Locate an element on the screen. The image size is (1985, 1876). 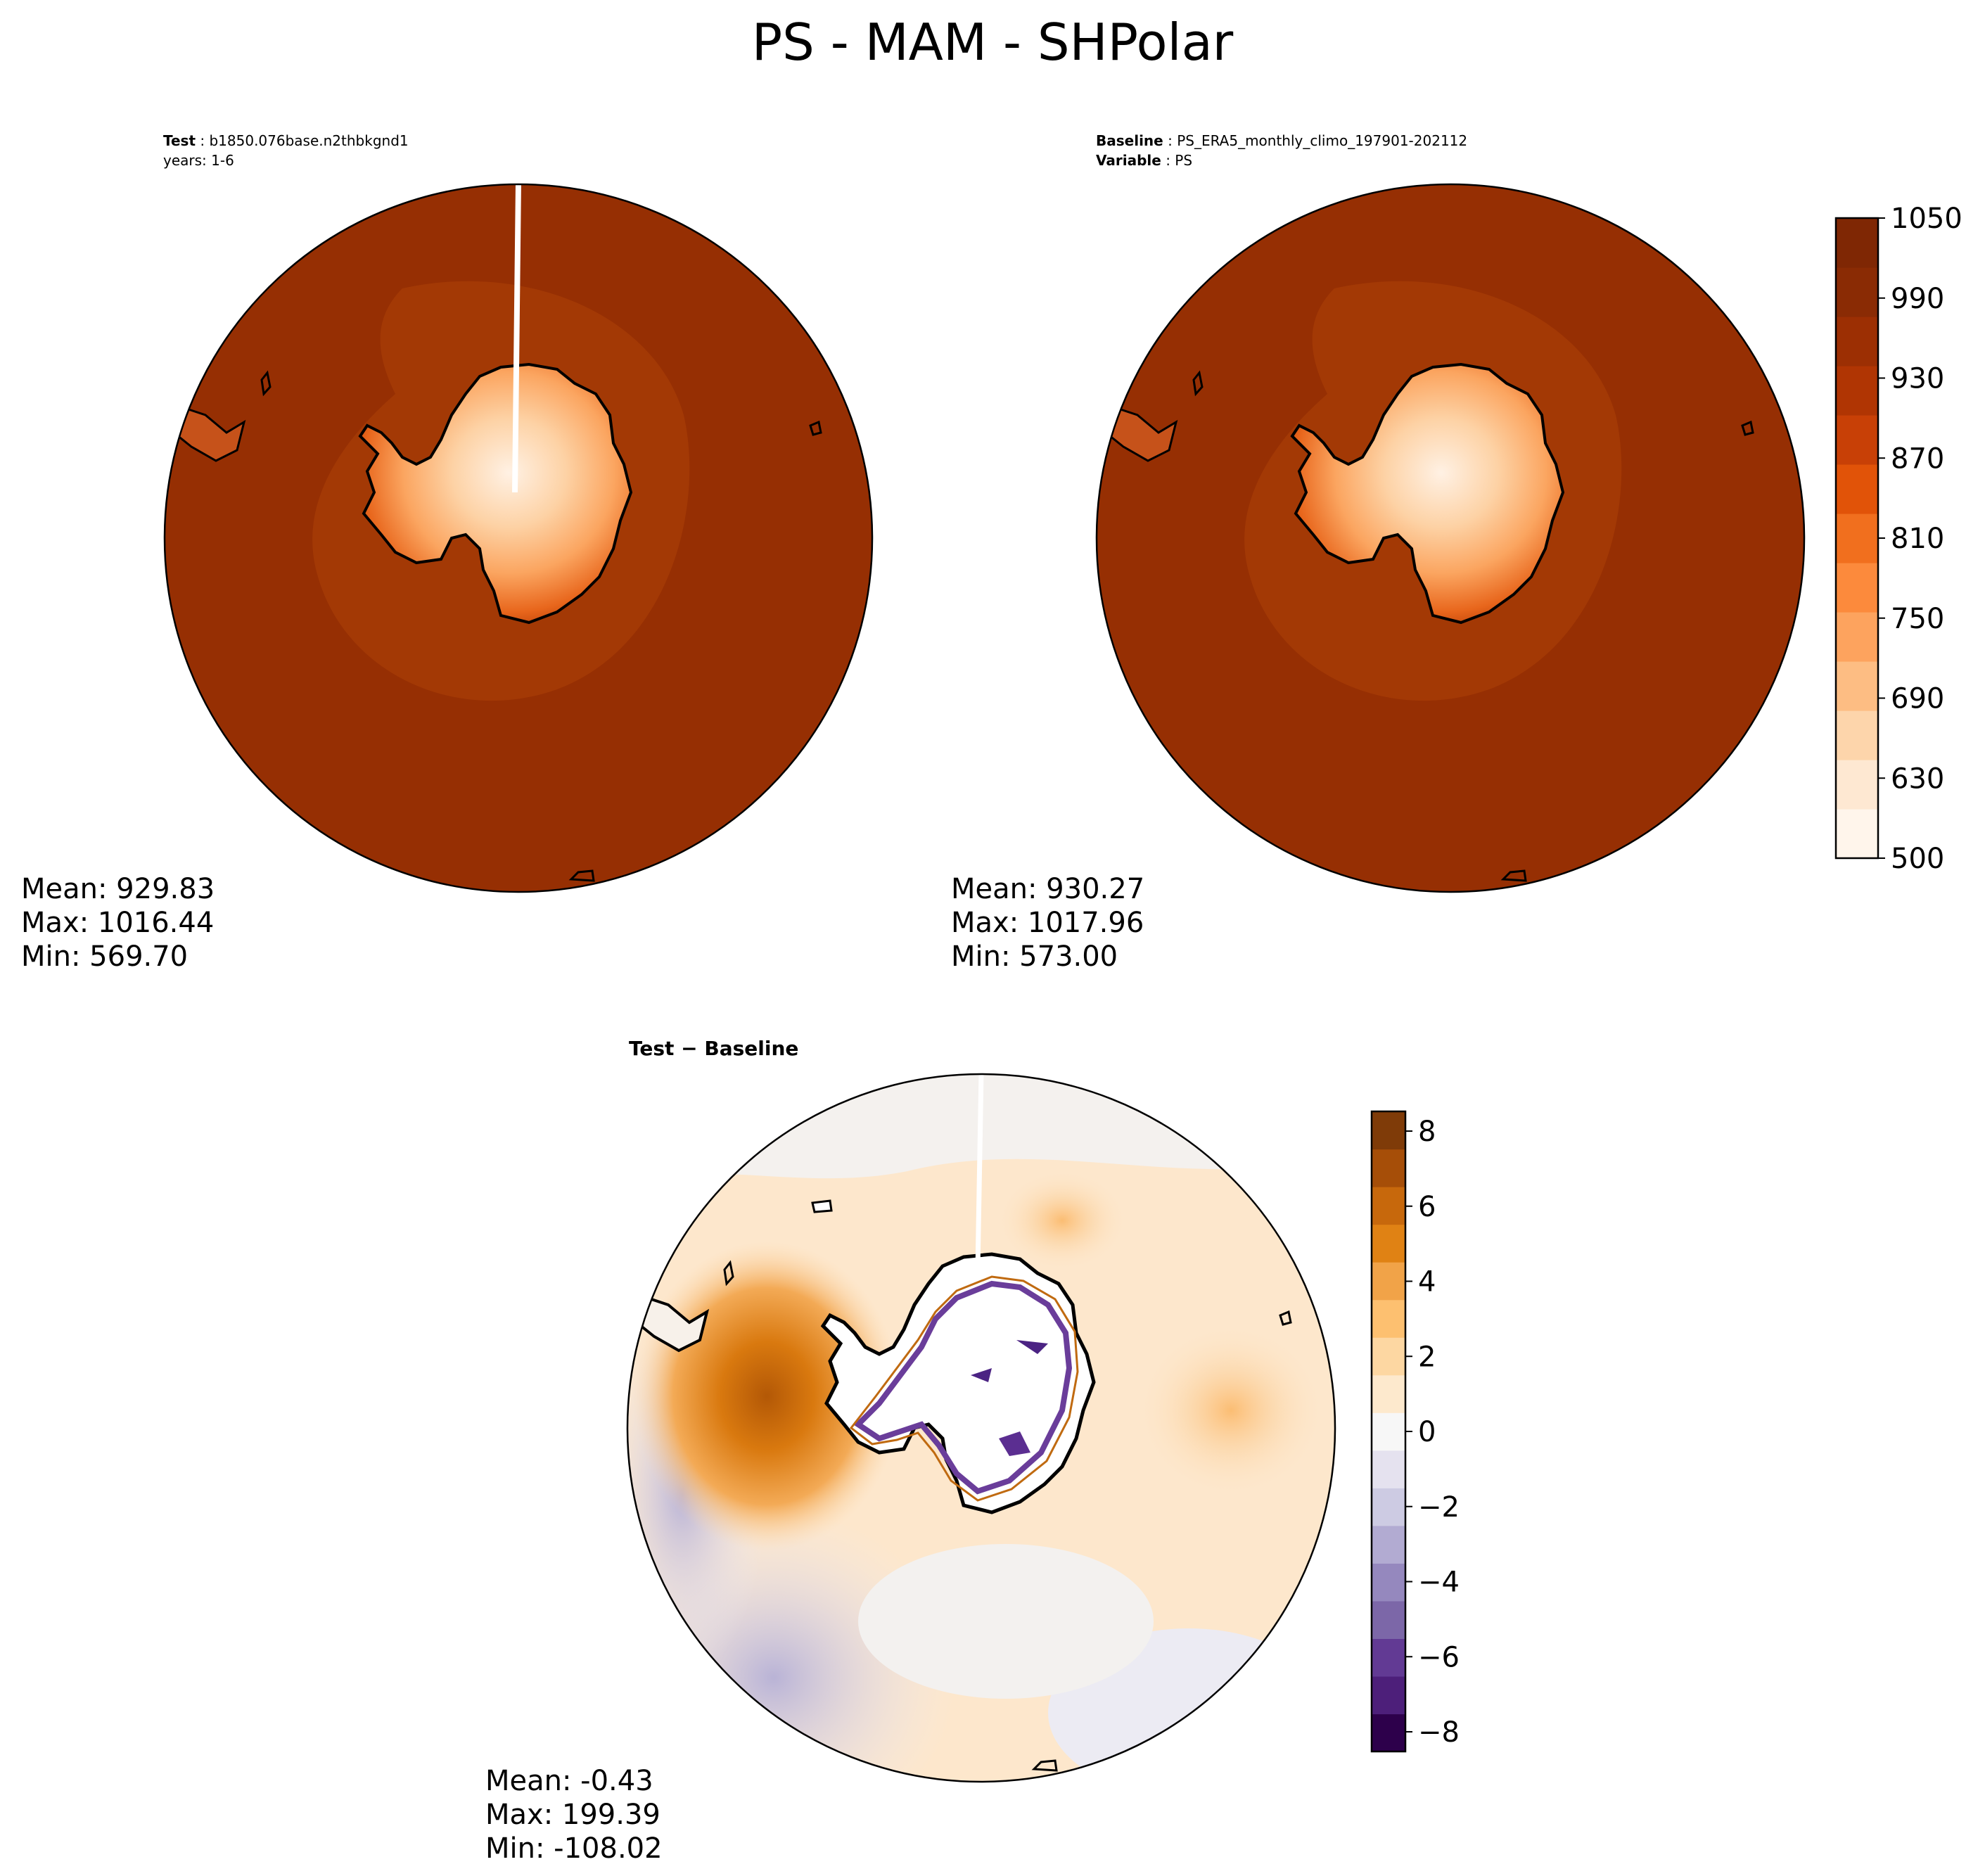
diff-colorbar-ticks: 8 6 4 2 0 −2 −4 −6 −8 is located at coordinates (1432, 1432).